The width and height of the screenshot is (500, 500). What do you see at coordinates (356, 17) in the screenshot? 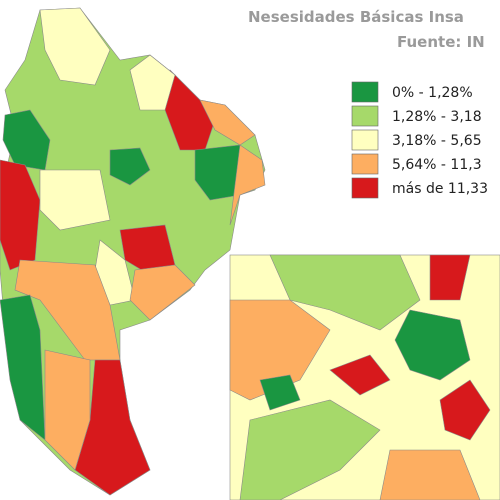
I see `map-title: Nesesidades Básicas Insa` at bounding box center [356, 17].